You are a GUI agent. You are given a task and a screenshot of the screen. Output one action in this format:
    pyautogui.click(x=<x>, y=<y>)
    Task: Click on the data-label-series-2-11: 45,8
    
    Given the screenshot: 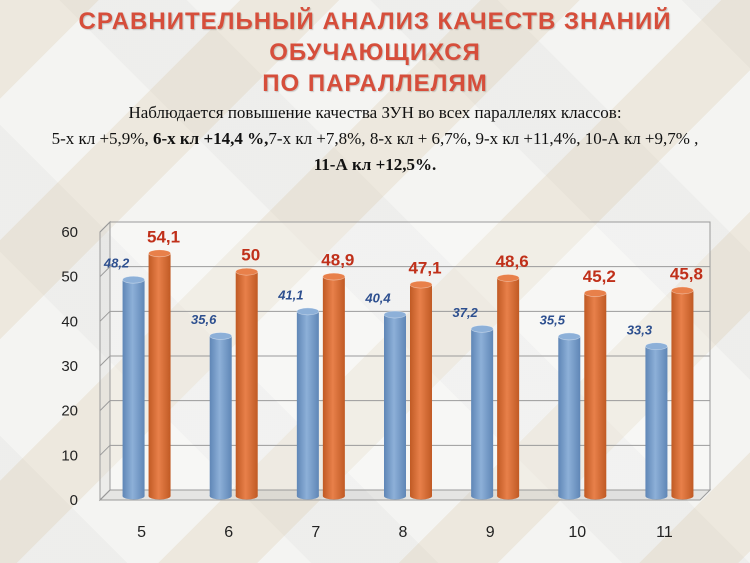 What is the action you would take?
    pyautogui.click(x=686, y=273)
    